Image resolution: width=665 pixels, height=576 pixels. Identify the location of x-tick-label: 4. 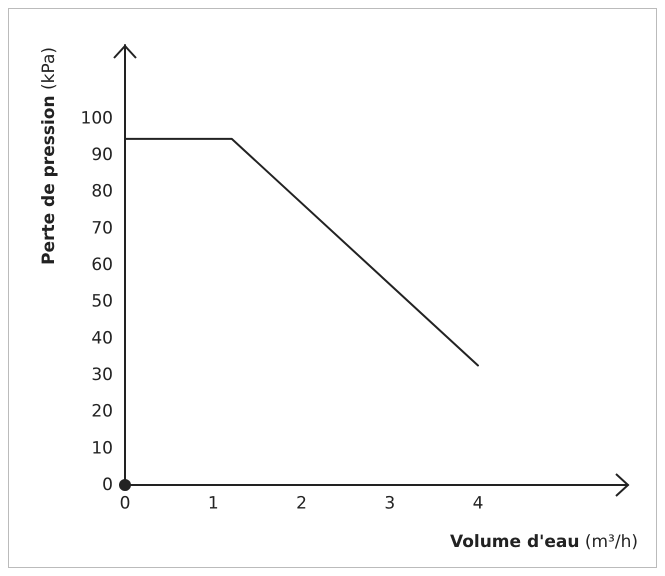
(478, 504).